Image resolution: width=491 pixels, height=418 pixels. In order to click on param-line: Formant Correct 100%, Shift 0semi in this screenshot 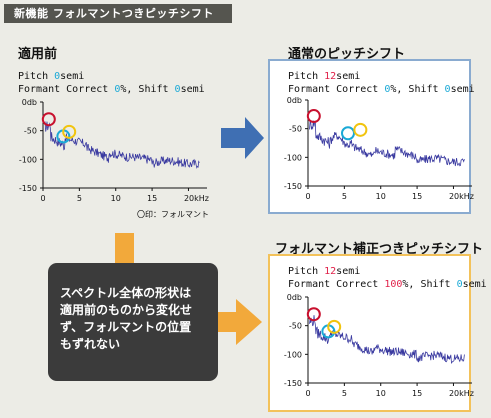, I will do `click(387, 284)`.